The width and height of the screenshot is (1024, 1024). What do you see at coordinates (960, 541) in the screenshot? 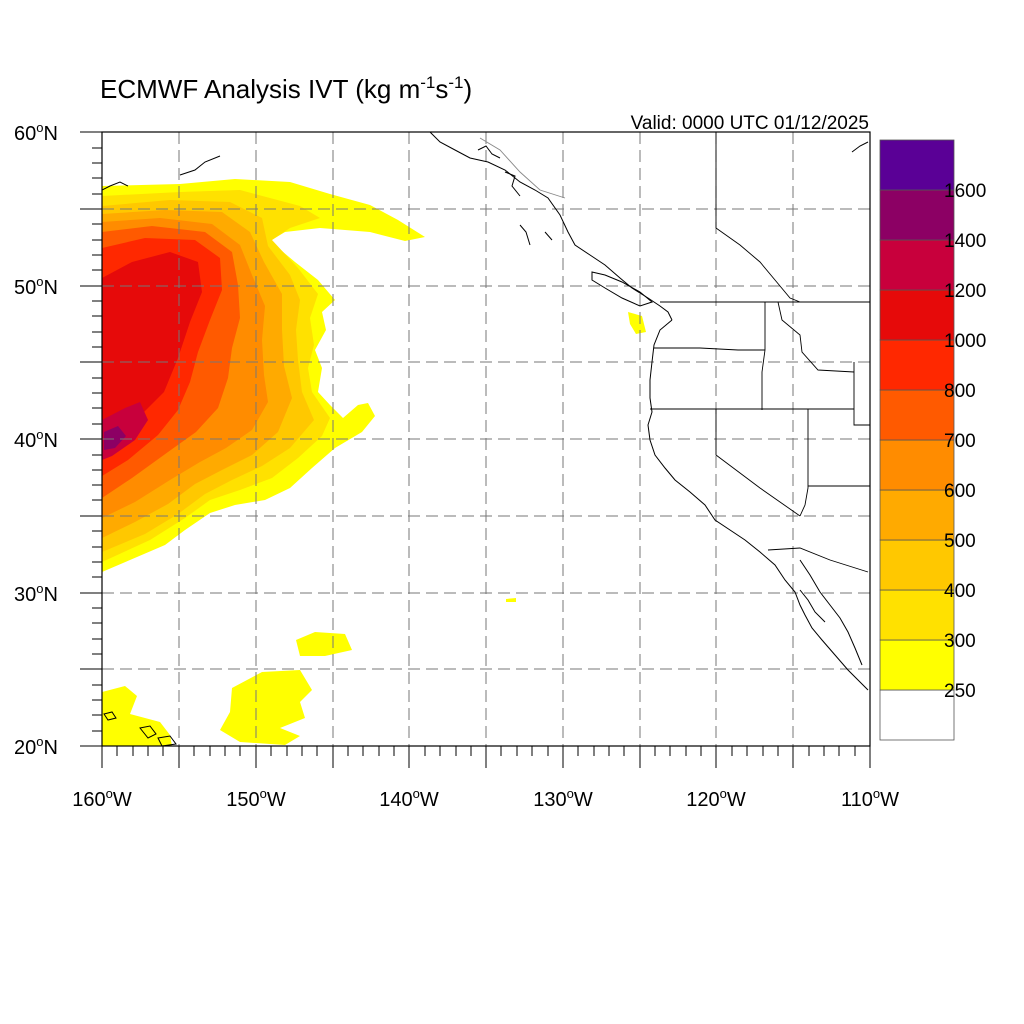
I see `colorbar-label-500: 500` at bounding box center [960, 541].